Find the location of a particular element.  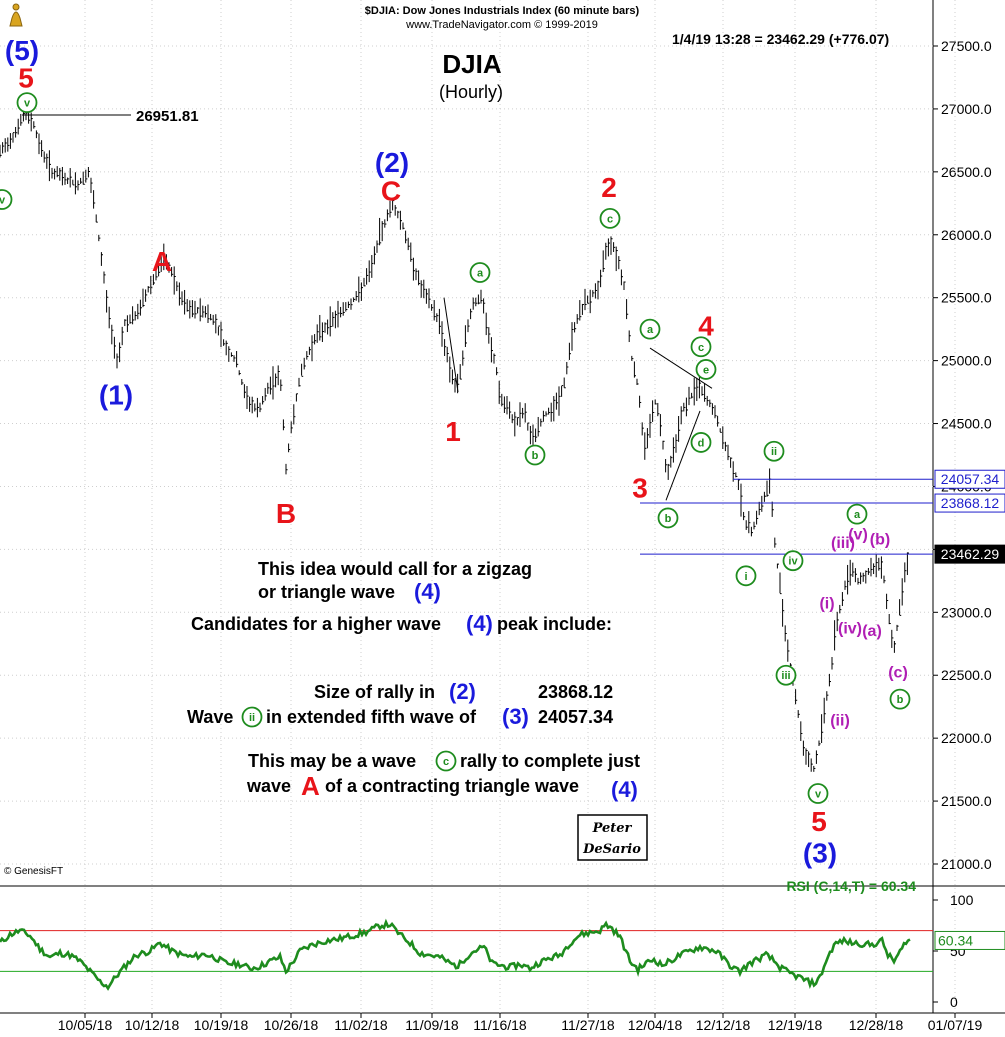

idea-line-c: wave is located at coordinates (268, 786).